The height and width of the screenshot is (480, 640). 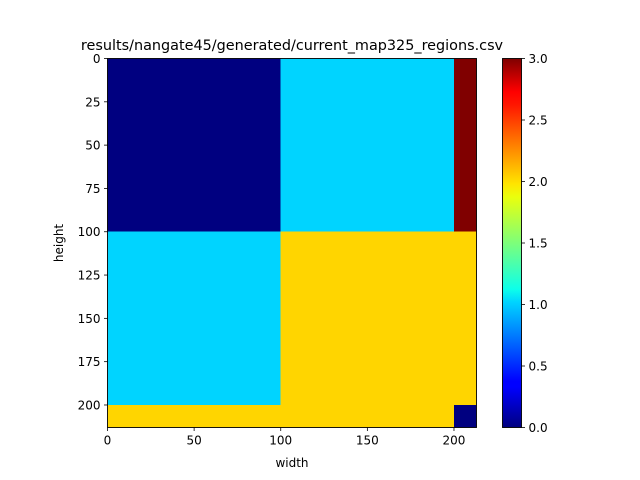 I want to click on x-axis-ticks: 0 50 100 150 200, so click(x=285, y=437).